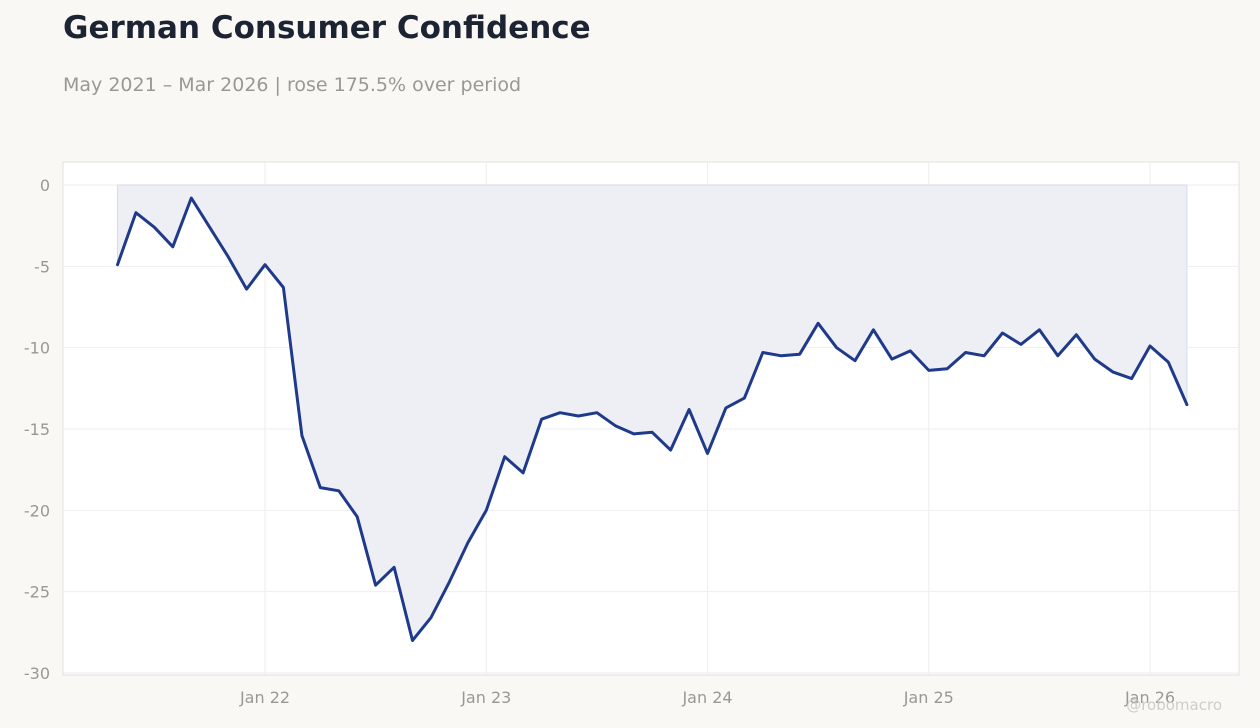  I want to click on y-axis: 0 -5 -10 -15 -20 -25 -30, so click(37, 429).